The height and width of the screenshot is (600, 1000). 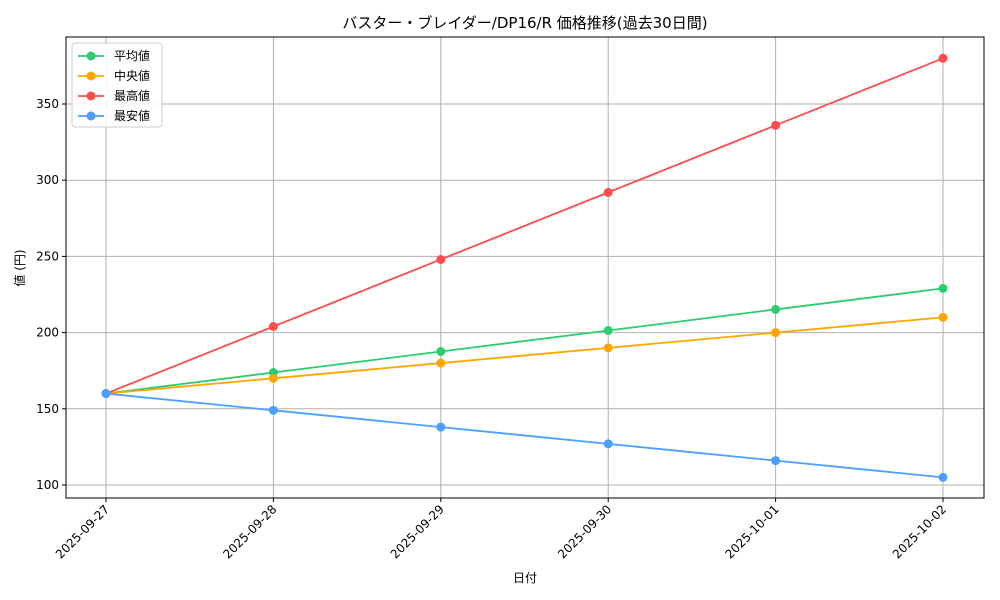 I want to click on x-tick-label: 2025-09-27, so click(x=82, y=531).